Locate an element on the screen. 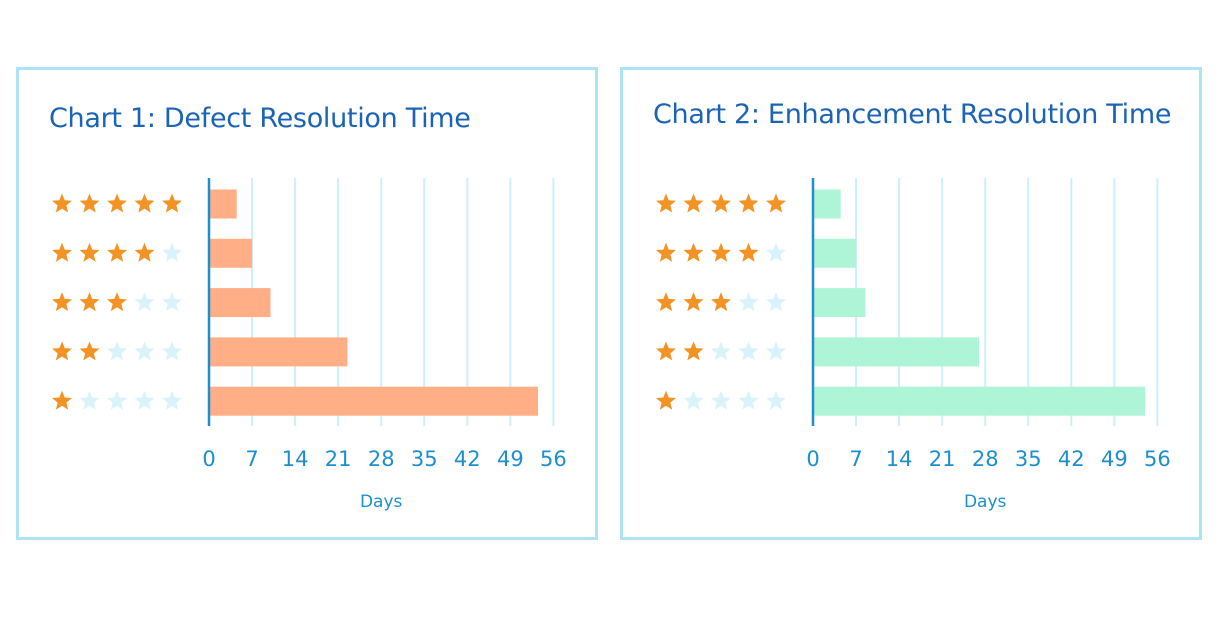  chart-title: Chart 1: Defect Resolution Time is located at coordinates (260, 118).